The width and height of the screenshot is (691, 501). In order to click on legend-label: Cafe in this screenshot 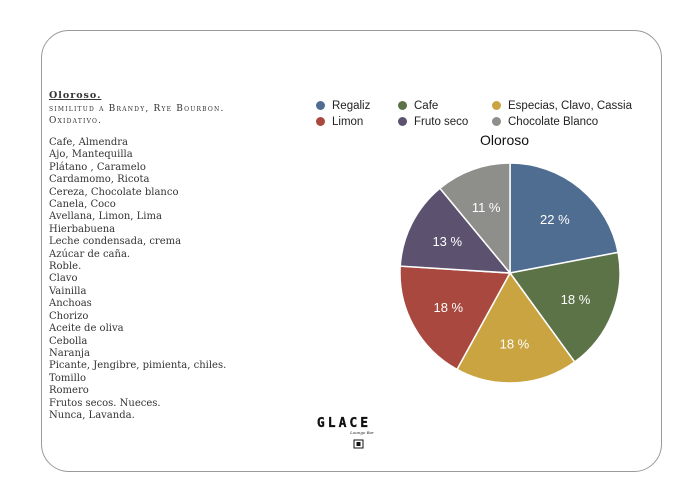, I will do `click(426, 106)`.